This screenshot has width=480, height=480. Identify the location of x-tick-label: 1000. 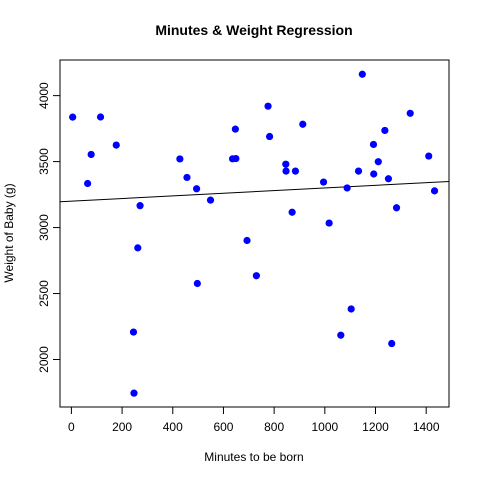
(324, 427).